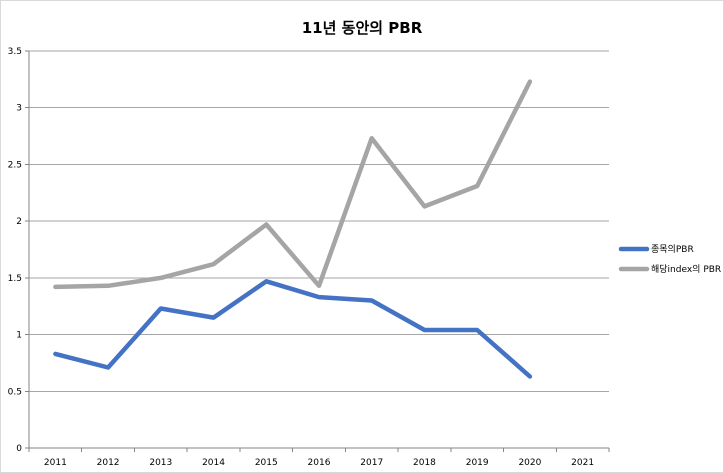 The image size is (724, 473). Describe the element at coordinates (371, 463) in the screenshot. I see `x-tick-label: 2017` at that location.